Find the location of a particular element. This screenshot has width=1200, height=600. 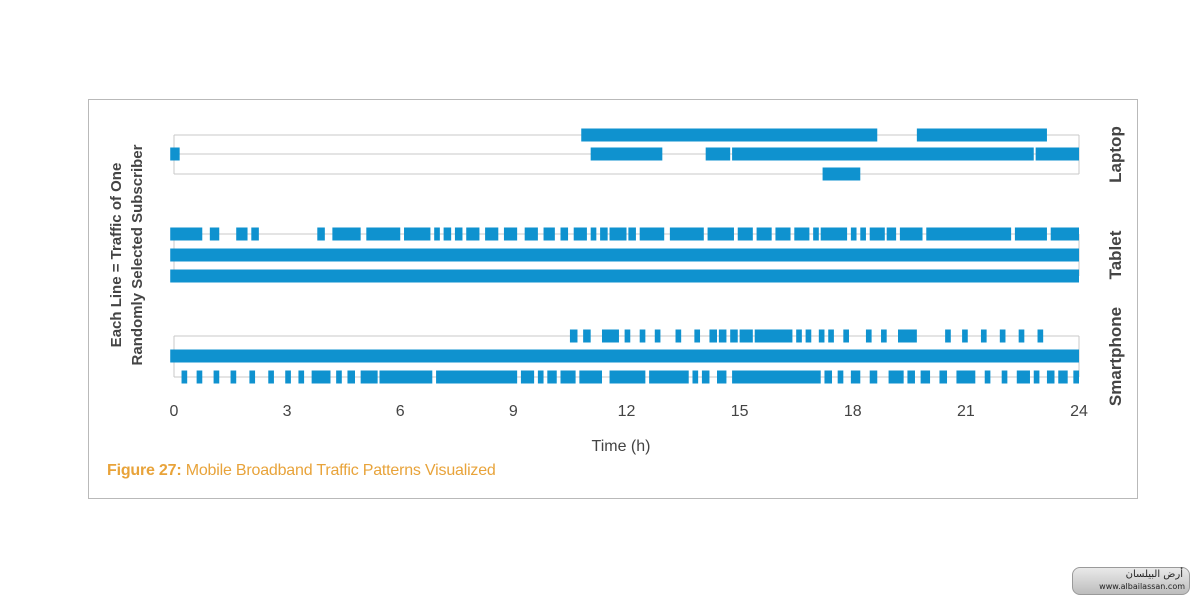

x-tick-label: 6 is located at coordinates (400, 411).